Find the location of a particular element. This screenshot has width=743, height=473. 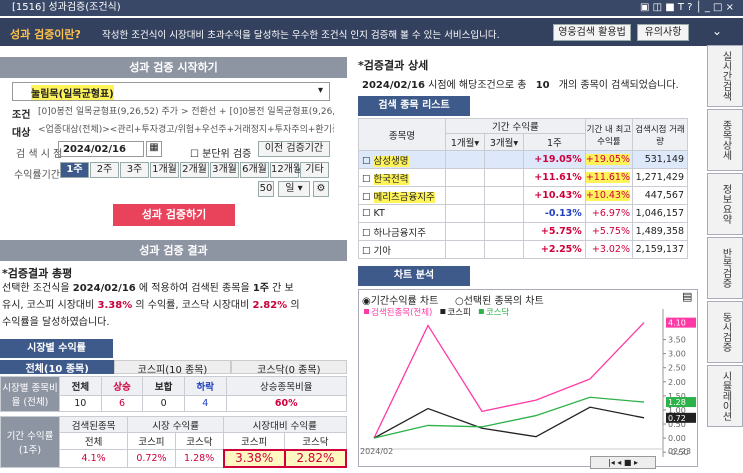

cell: 2.82% is located at coordinates (315, 458).